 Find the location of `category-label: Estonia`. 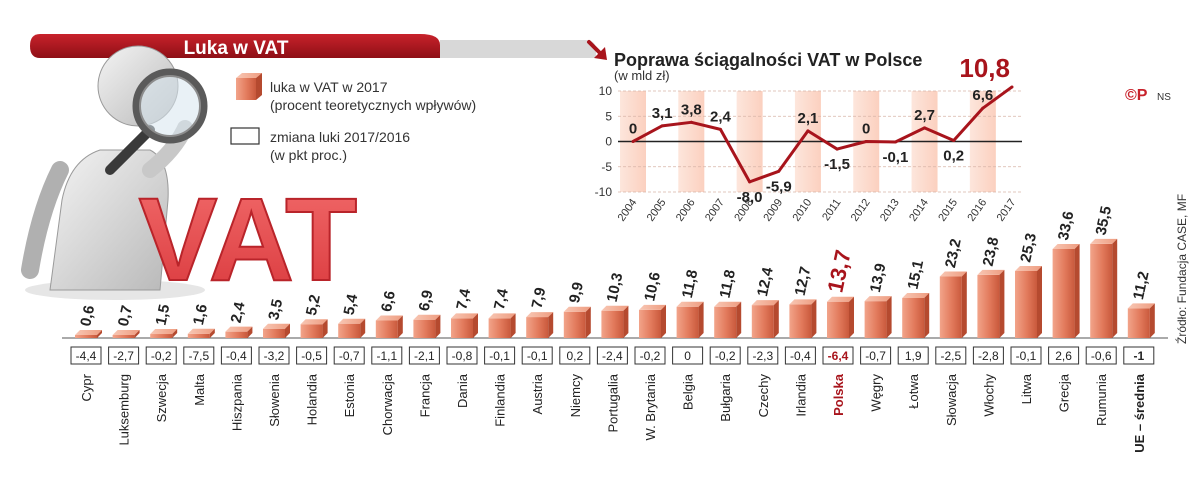

category-label: Estonia is located at coordinates (349, 395).